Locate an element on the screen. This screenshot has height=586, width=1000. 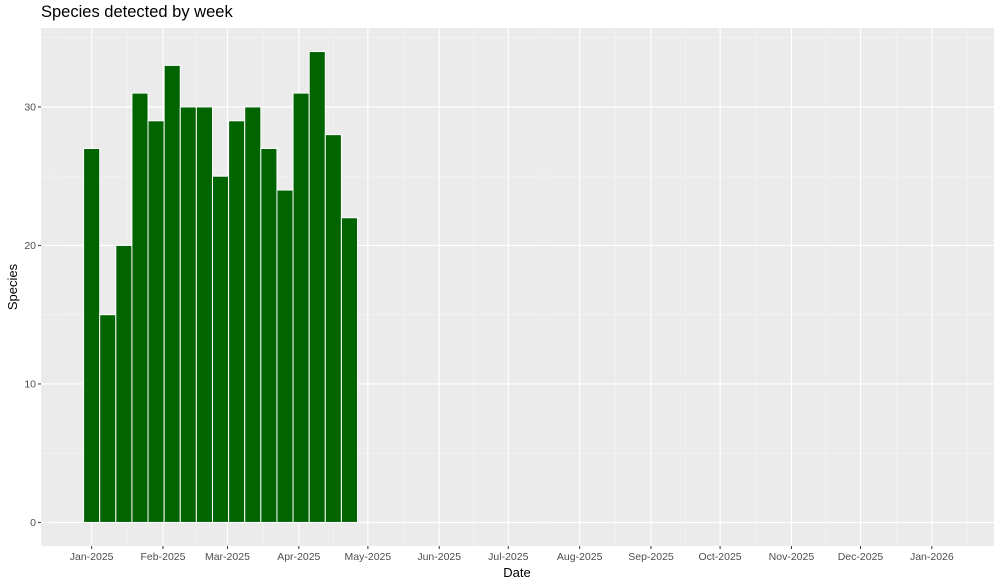
x-tick-label: Feb-2025 is located at coordinates (163, 557).